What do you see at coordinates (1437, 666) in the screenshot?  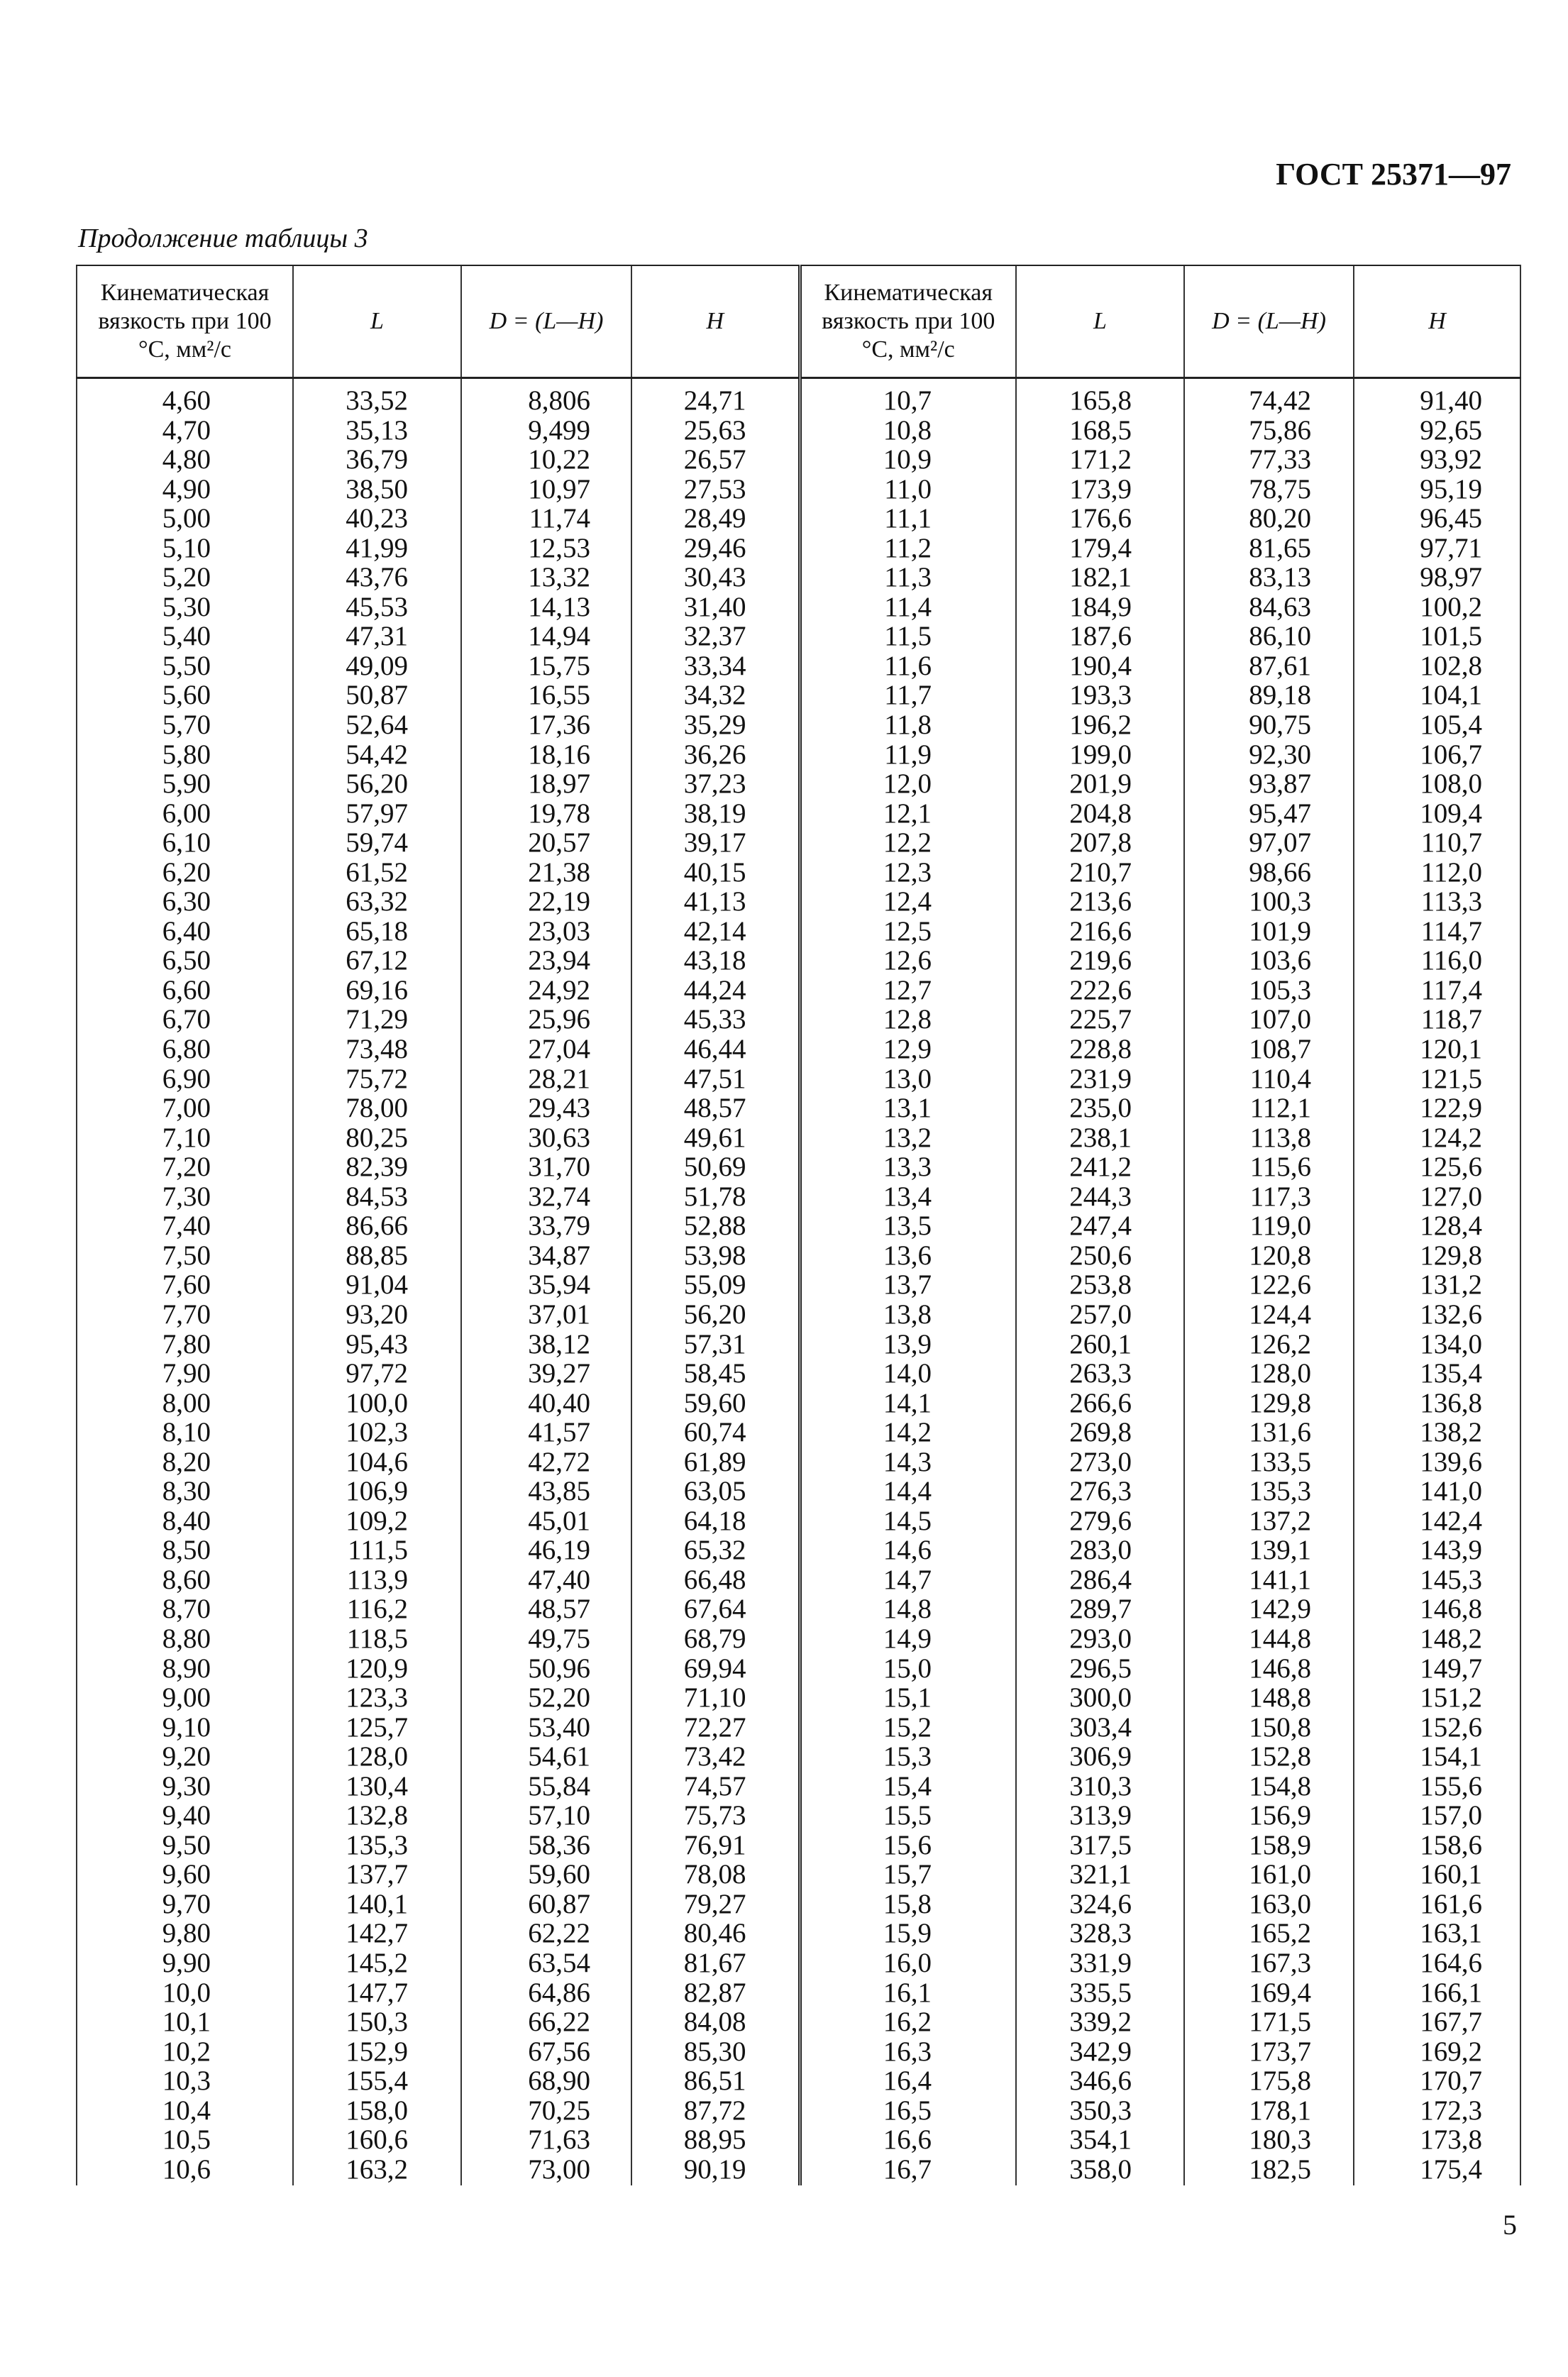 I see `cell-h: 102,8` at bounding box center [1437, 666].